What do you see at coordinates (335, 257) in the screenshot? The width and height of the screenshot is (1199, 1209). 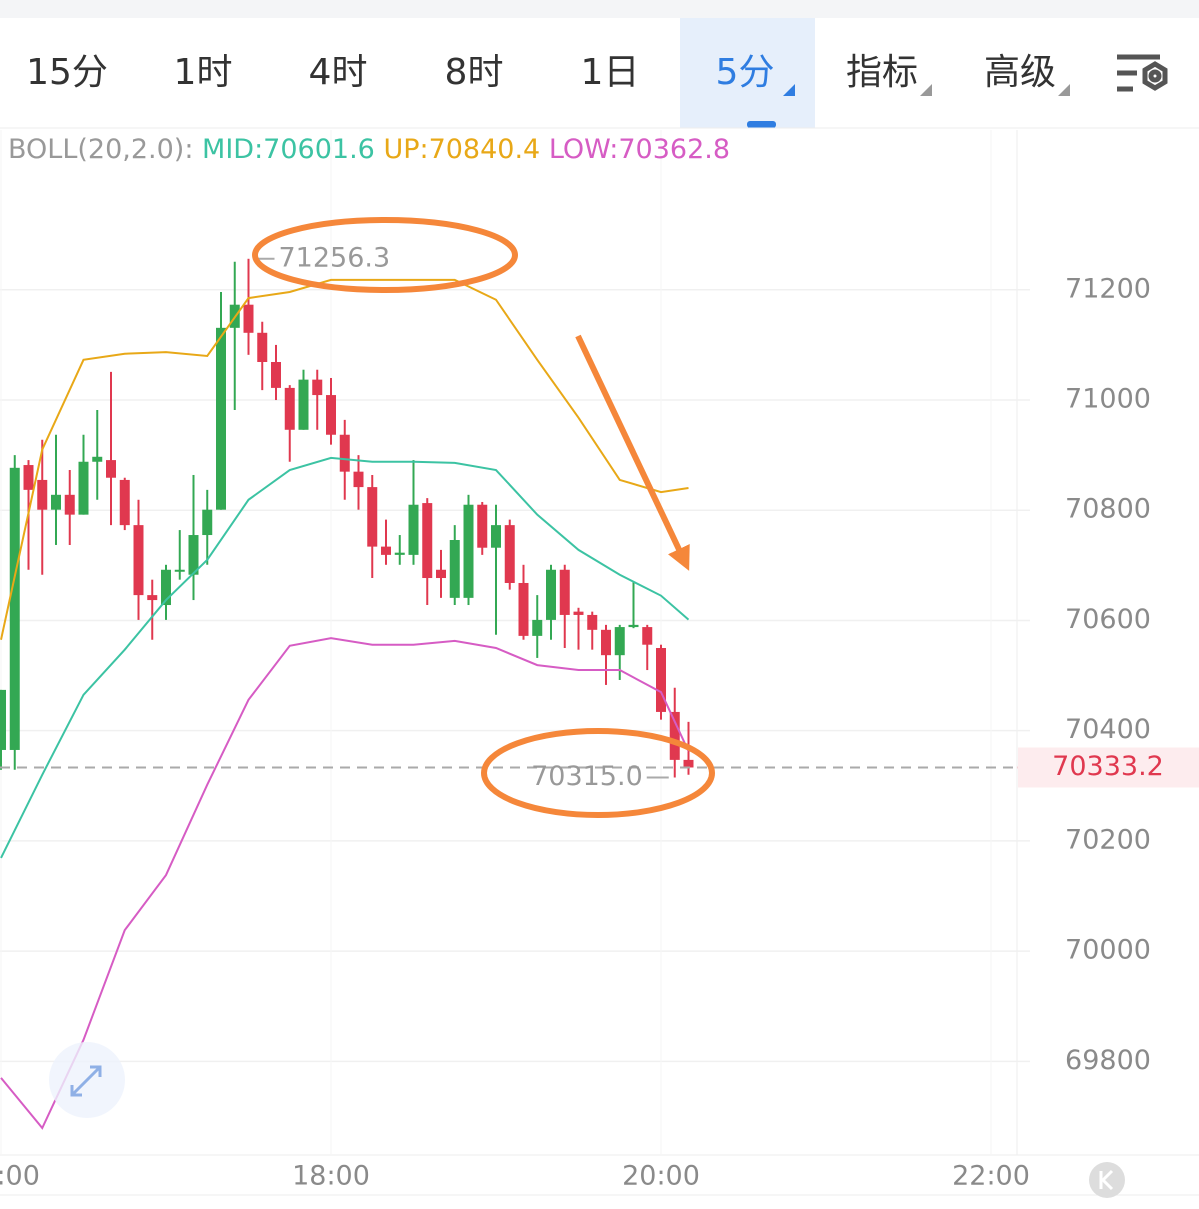 I see `high-marker-label: 71256.3` at bounding box center [335, 257].